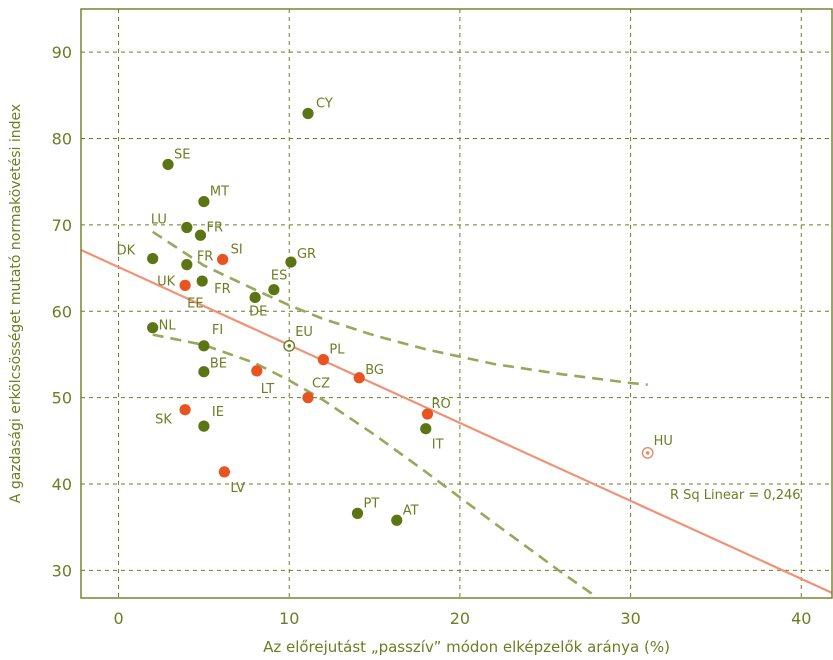 Image resolution: width=833 pixels, height=660 pixels. Describe the element at coordinates (321, 384) in the screenshot. I see `point-label: CZ` at that location.